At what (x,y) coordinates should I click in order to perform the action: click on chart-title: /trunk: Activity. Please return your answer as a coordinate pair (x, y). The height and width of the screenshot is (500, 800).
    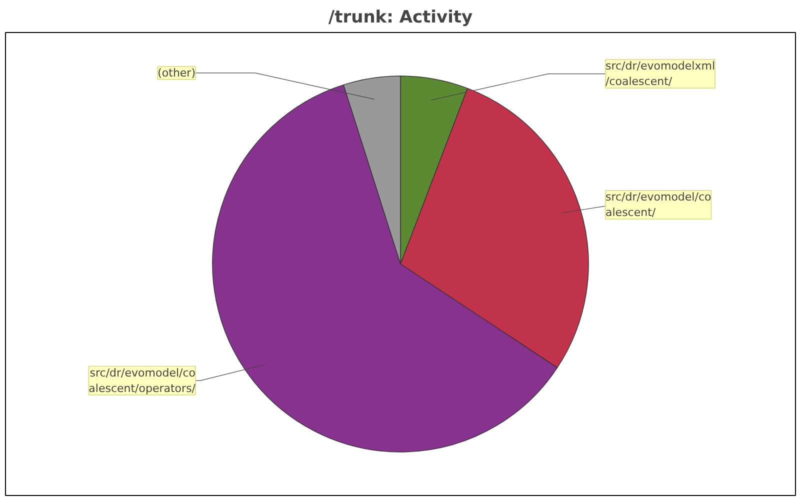
    Looking at the image, I should click on (400, 18).